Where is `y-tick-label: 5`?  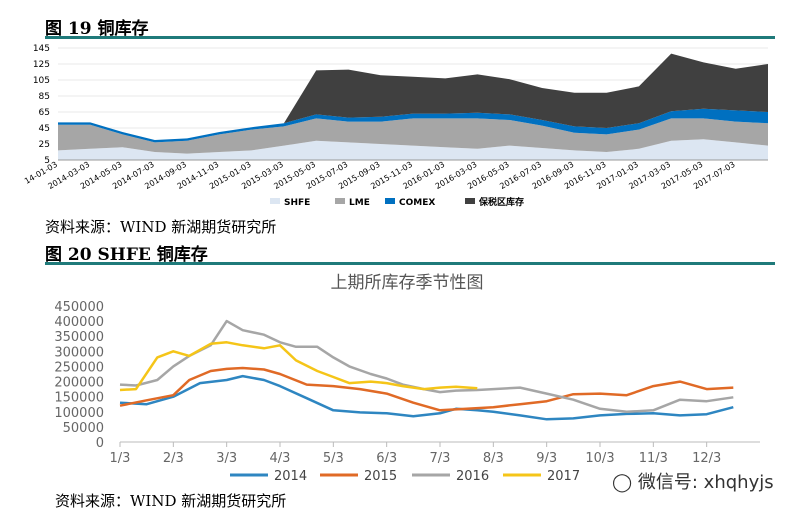
y-tick-label: 5 is located at coordinates (47, 161).